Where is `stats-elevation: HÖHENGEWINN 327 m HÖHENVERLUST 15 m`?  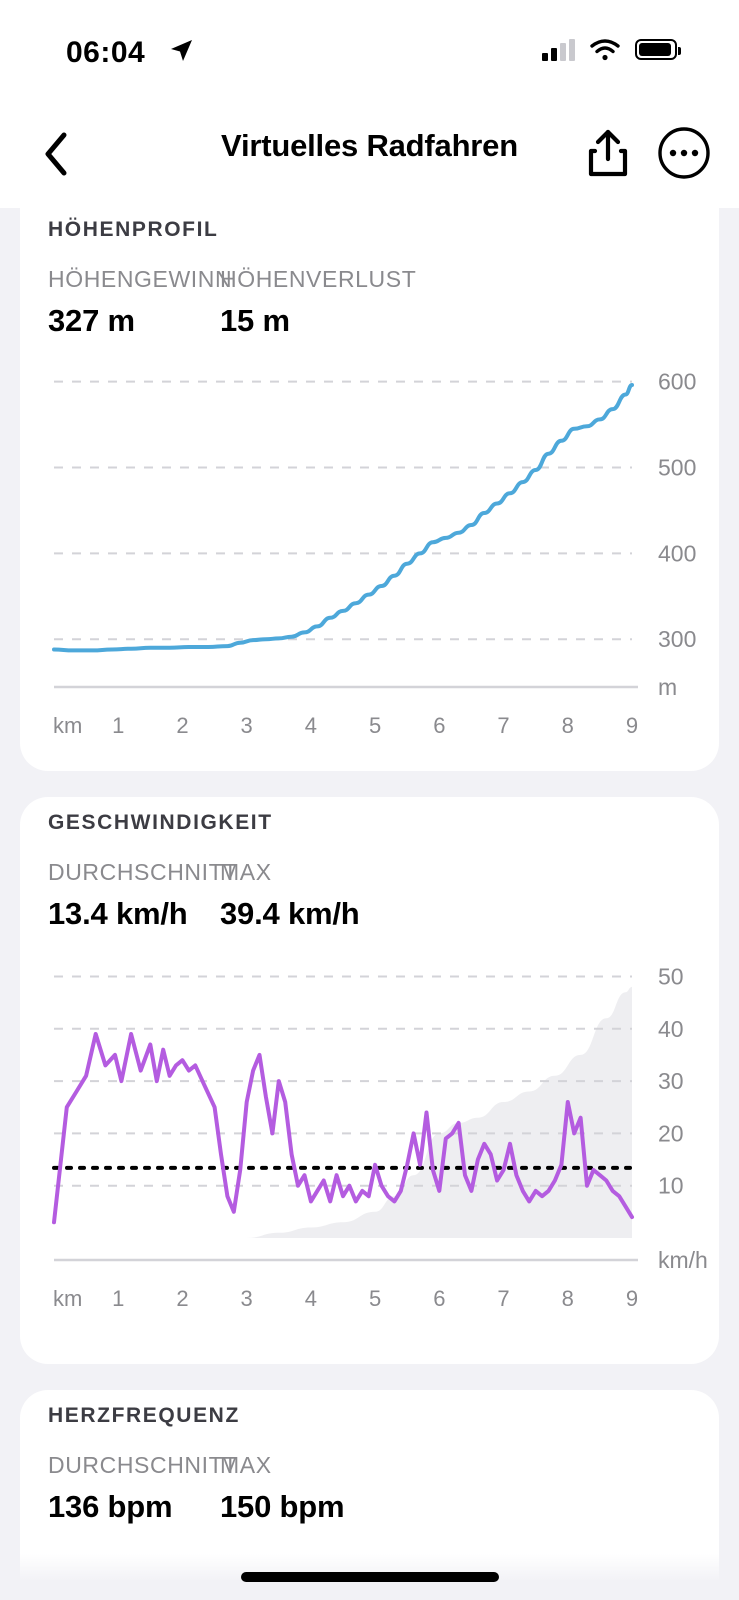
stats-elevation: HÖHENGEWINN 327 m HÖHENVERLUST 15 m is located at coordinates (369, 290).